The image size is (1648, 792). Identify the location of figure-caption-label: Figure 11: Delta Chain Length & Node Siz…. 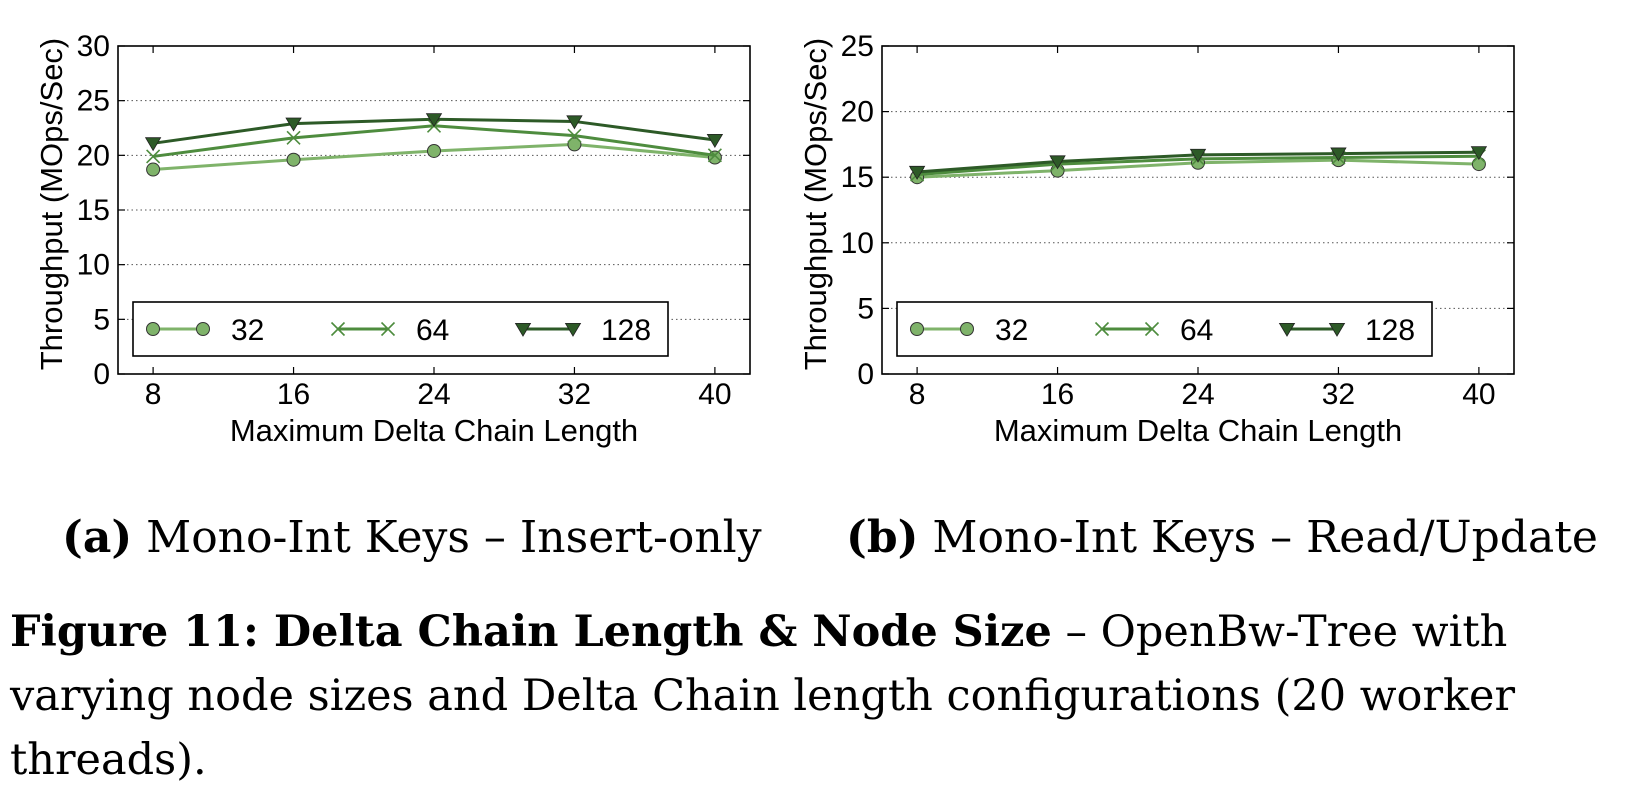
(531, 632).